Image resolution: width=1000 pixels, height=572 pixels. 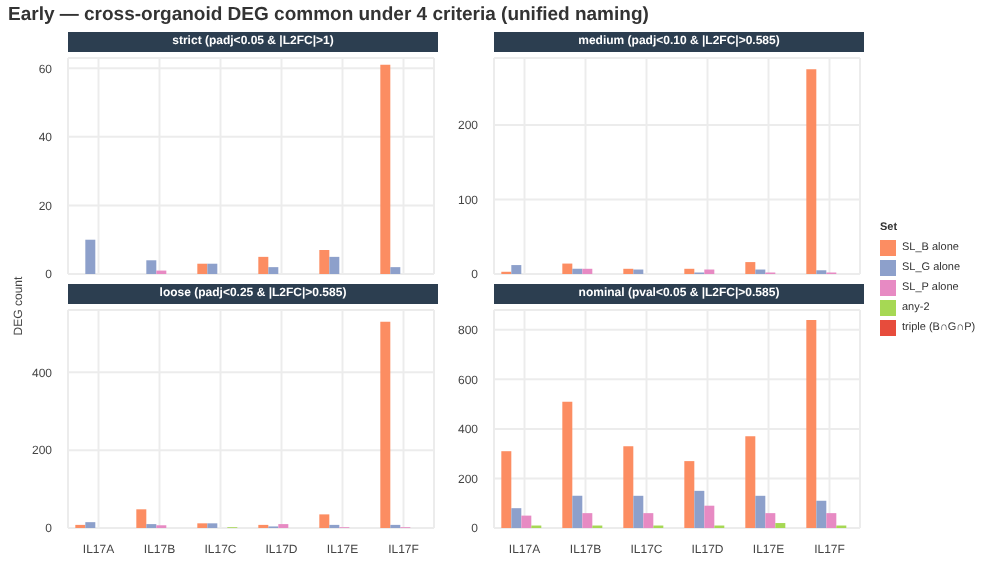 I want to click on chart-title: Early — cross-organoid DEG common under 4 criteria (unified naming), so click(x=328, y=15).